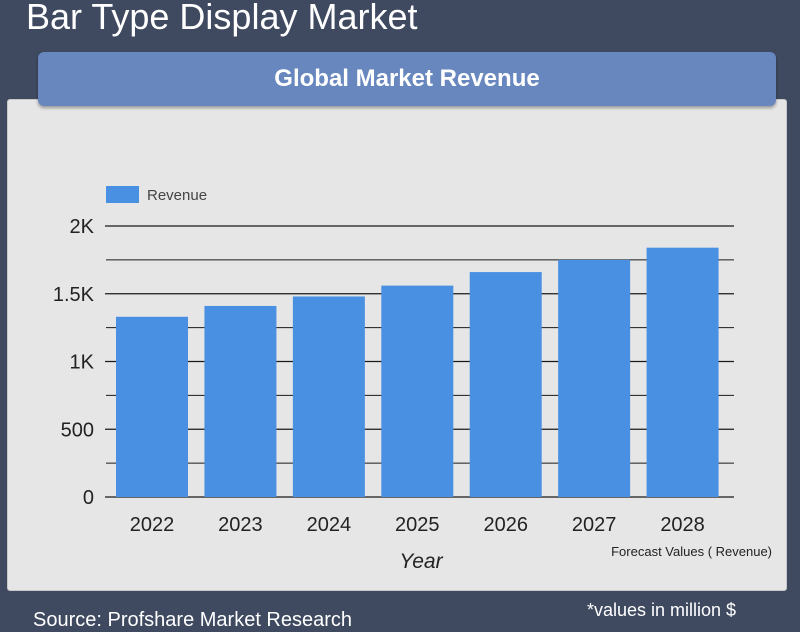 This screenshot has height=632, width=800. Describe the element at coordinates (152, 406) in the screenshot. I see `bar-2022` at that location.